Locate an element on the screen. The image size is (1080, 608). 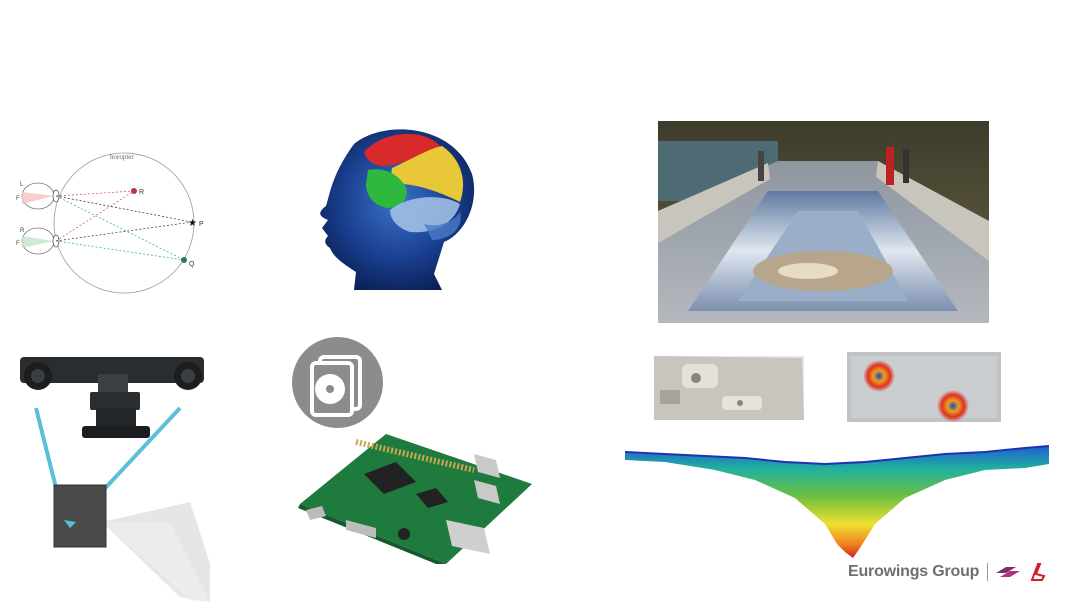
surface-plot is located at coordinates (837, 501).